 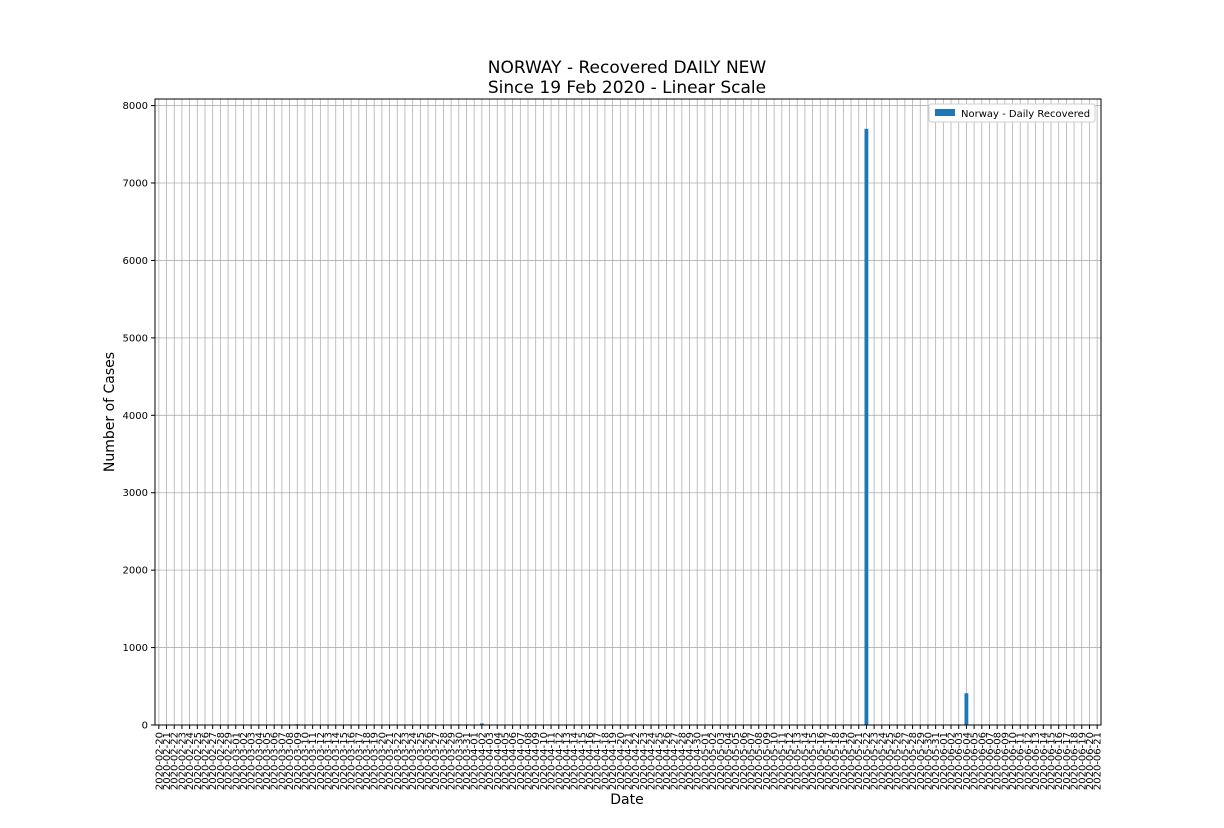 What do you see at coordinates (135, 338) in the screenshot?
I see `y-tick-label: 5000` at bounding box center [135, 338].